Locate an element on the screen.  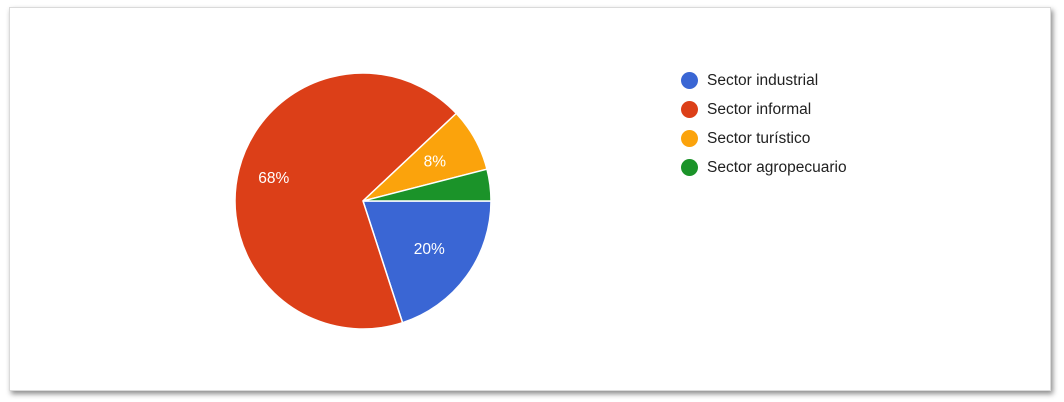
pie-slice-sector-informal is located at coordinates (346, 201).